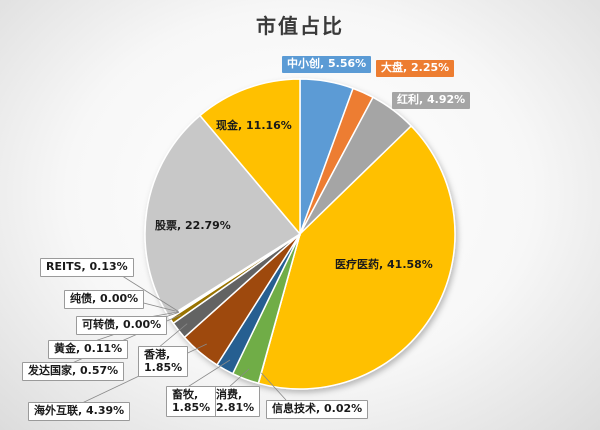  Describe the element at coordinates (191, 402) in the screenshot. I see `slice-label-7: 畜牧, 1.85%` at that location.